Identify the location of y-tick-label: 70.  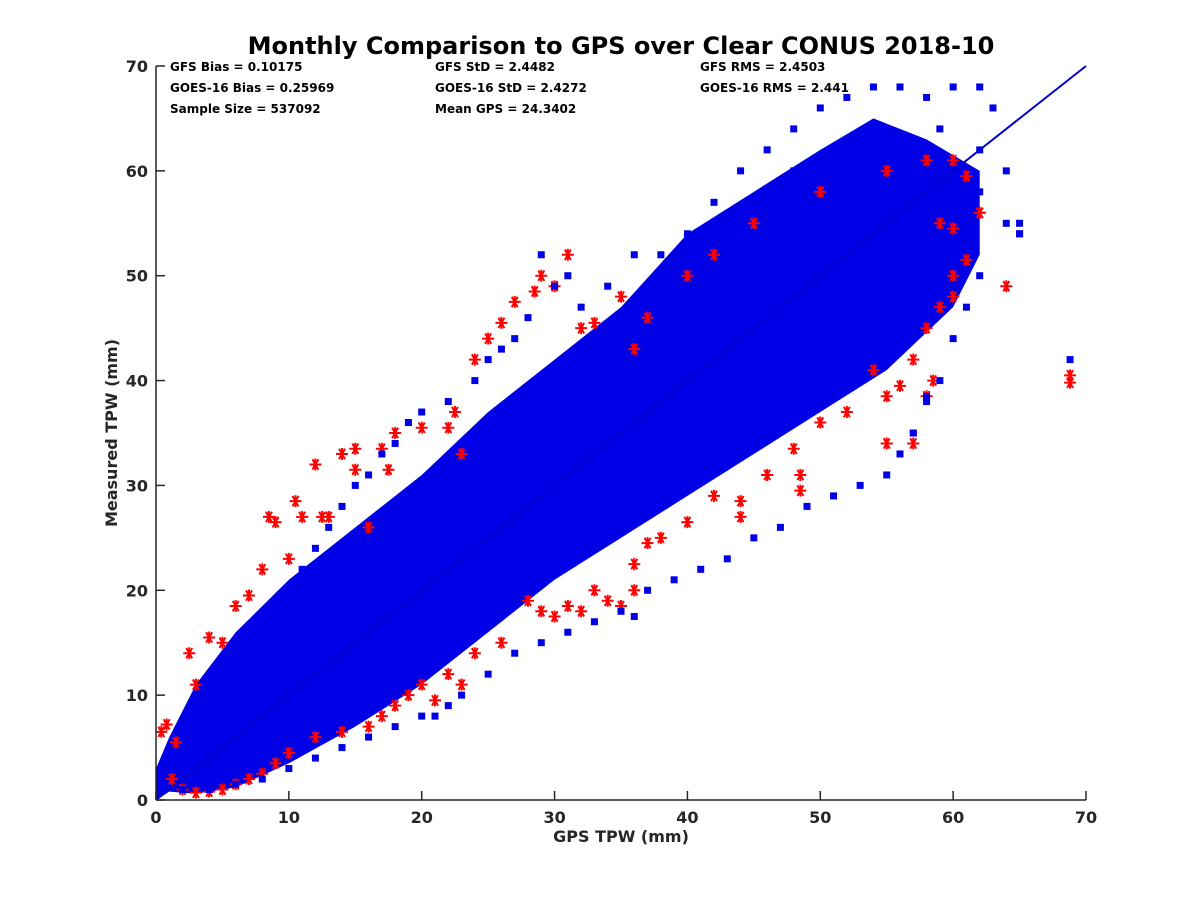
(137, 66).